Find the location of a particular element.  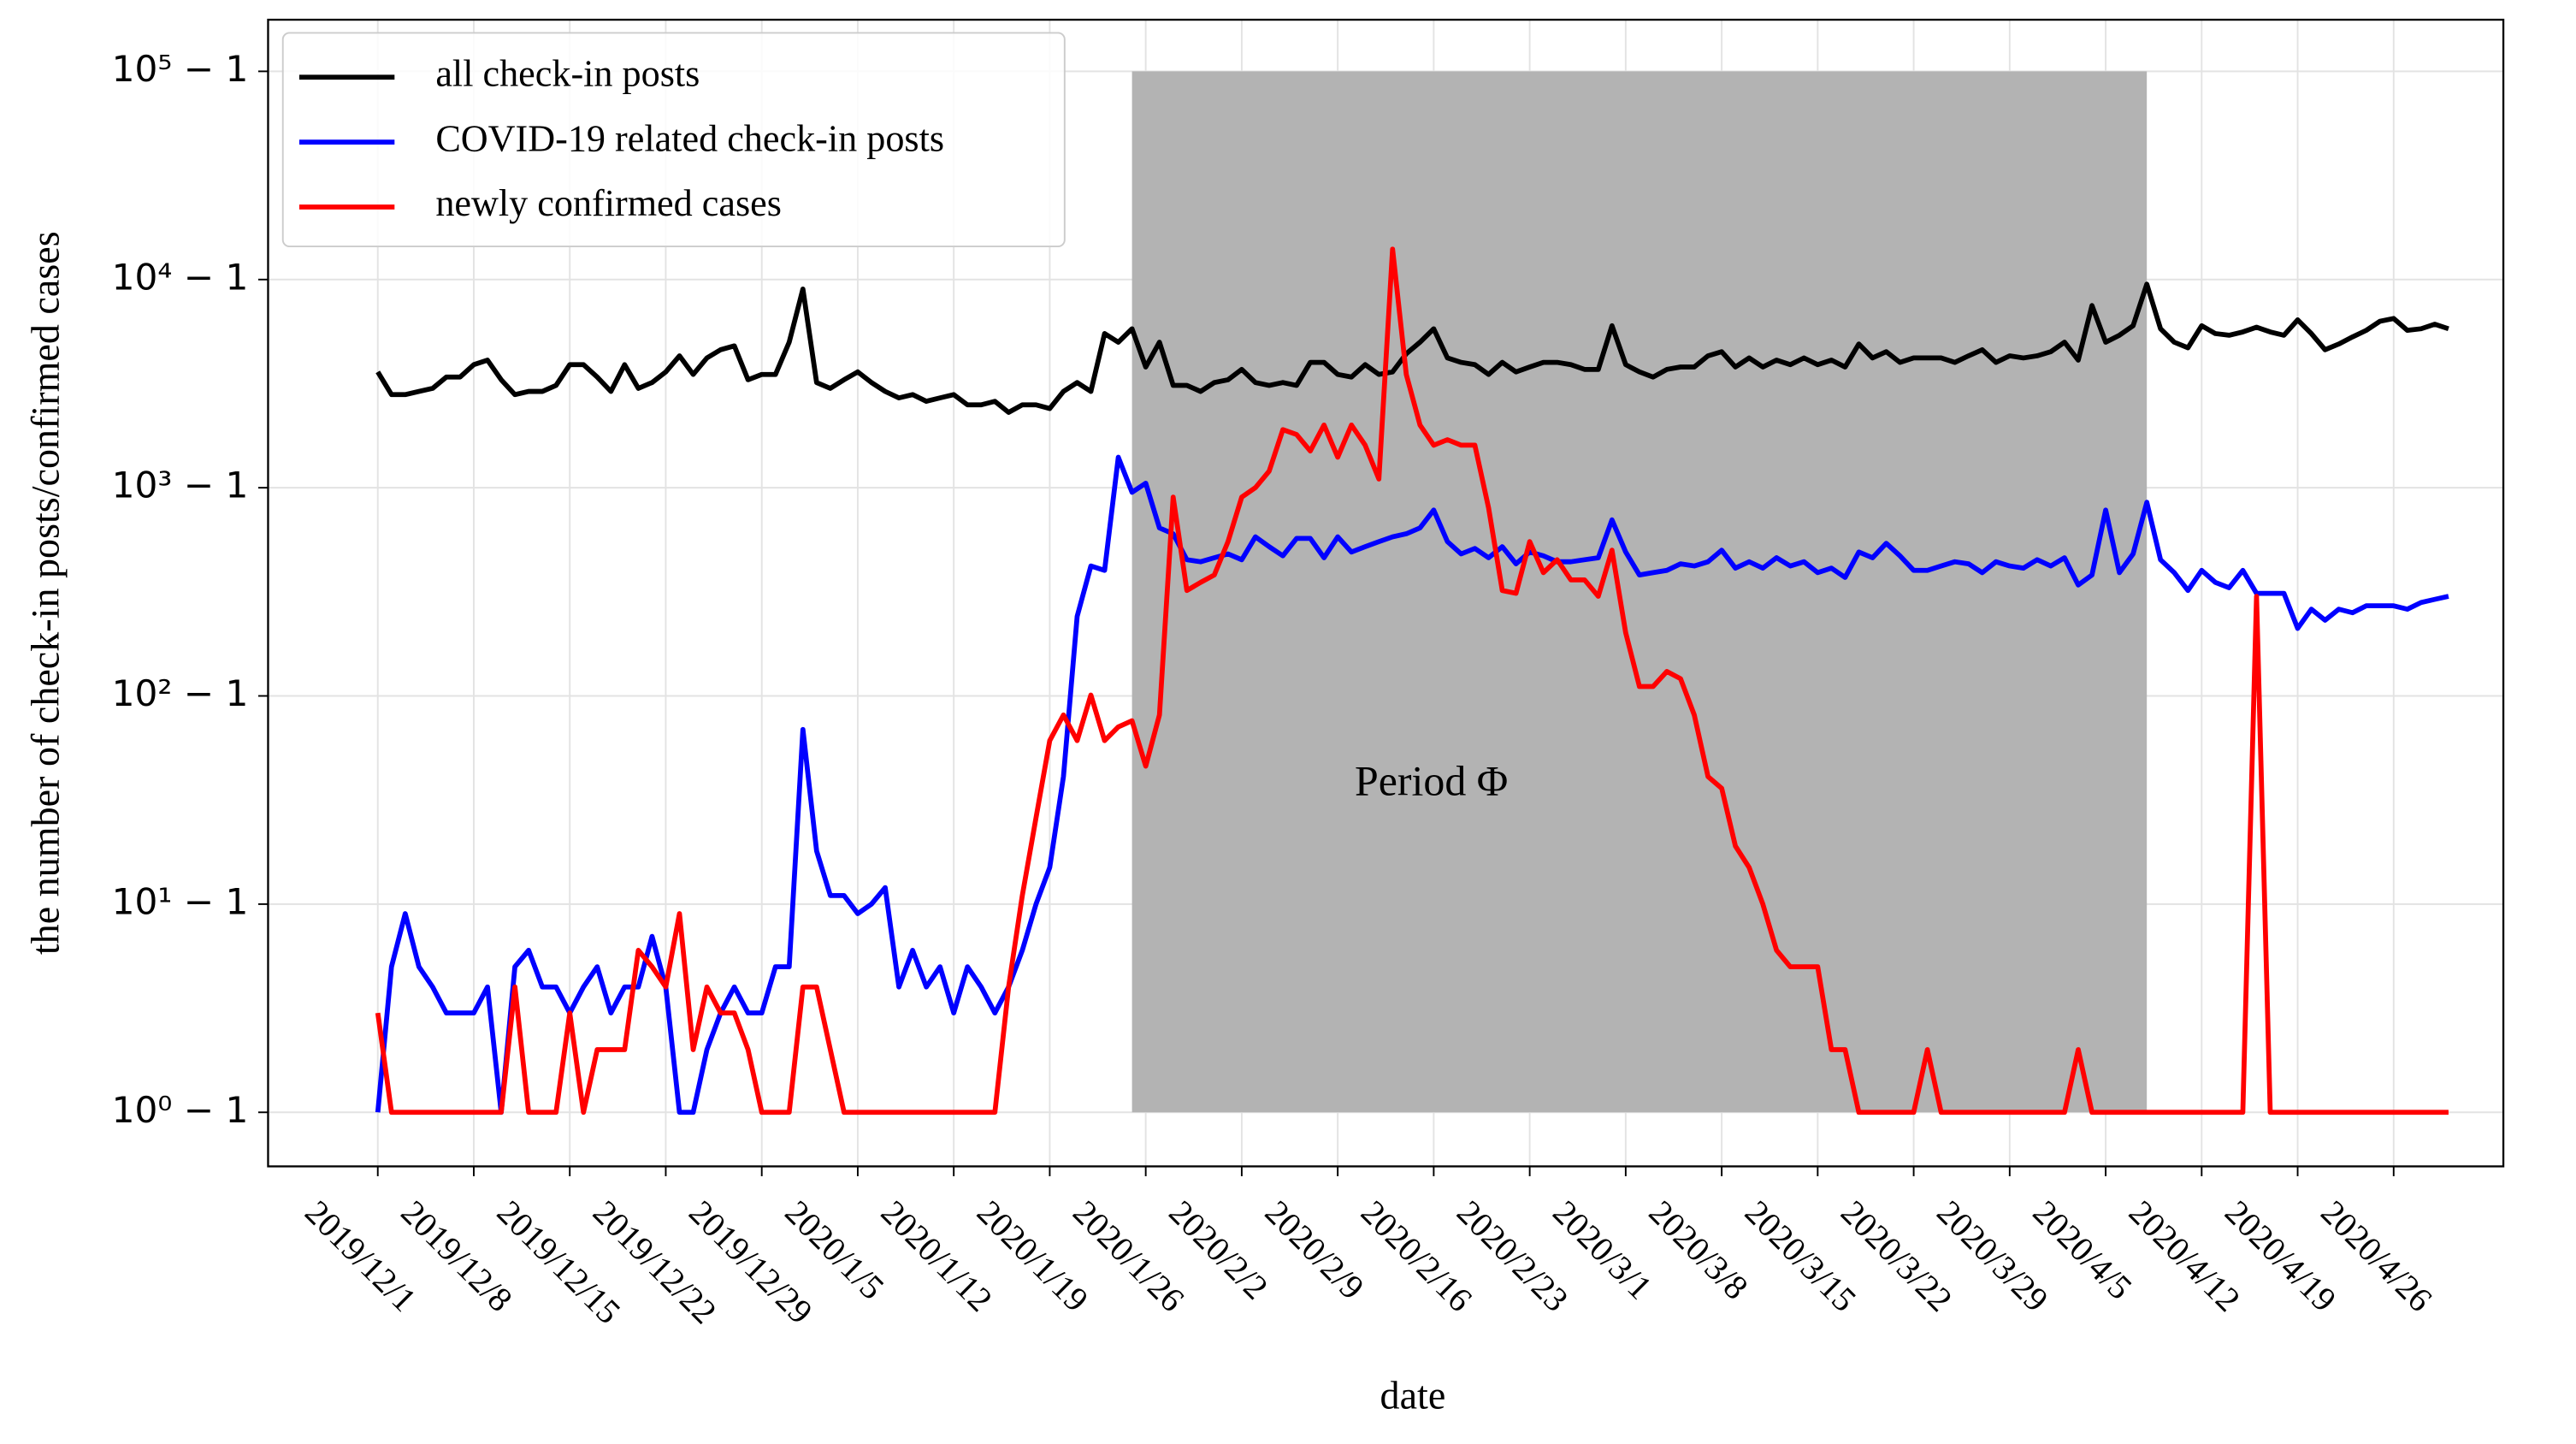

y-tick-label: 10⁰ − 1 is located at coordinates (180, 1110).